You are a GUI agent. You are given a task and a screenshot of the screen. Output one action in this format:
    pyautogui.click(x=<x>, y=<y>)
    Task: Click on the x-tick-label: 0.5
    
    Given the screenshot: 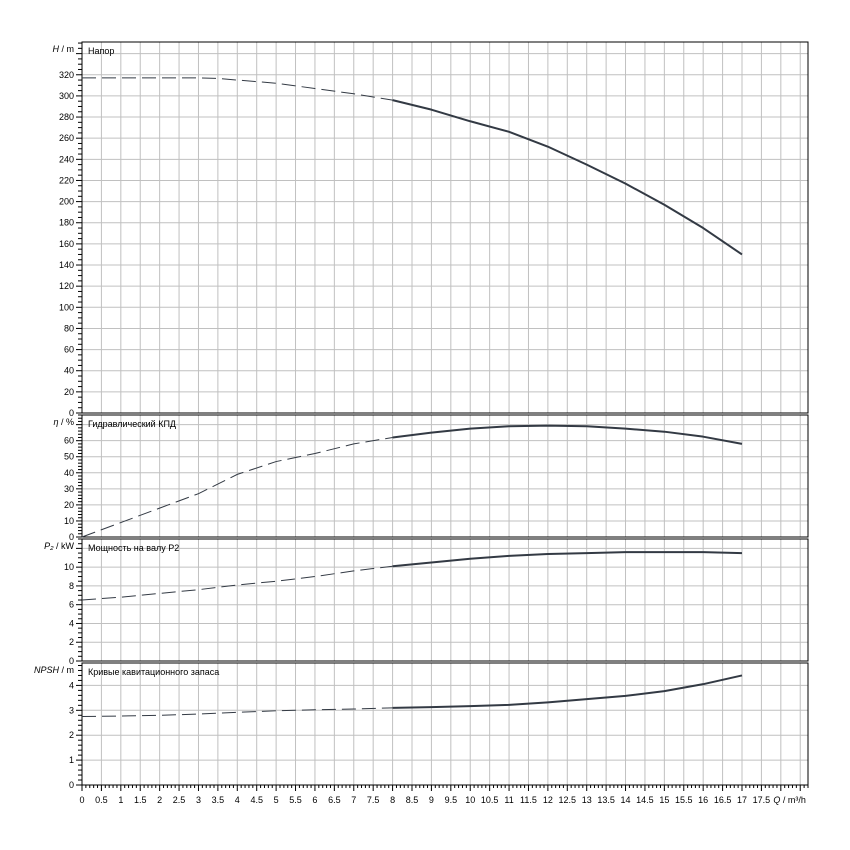 What is the action you would take?
    pyautogui.click(x=101, y=800)
    